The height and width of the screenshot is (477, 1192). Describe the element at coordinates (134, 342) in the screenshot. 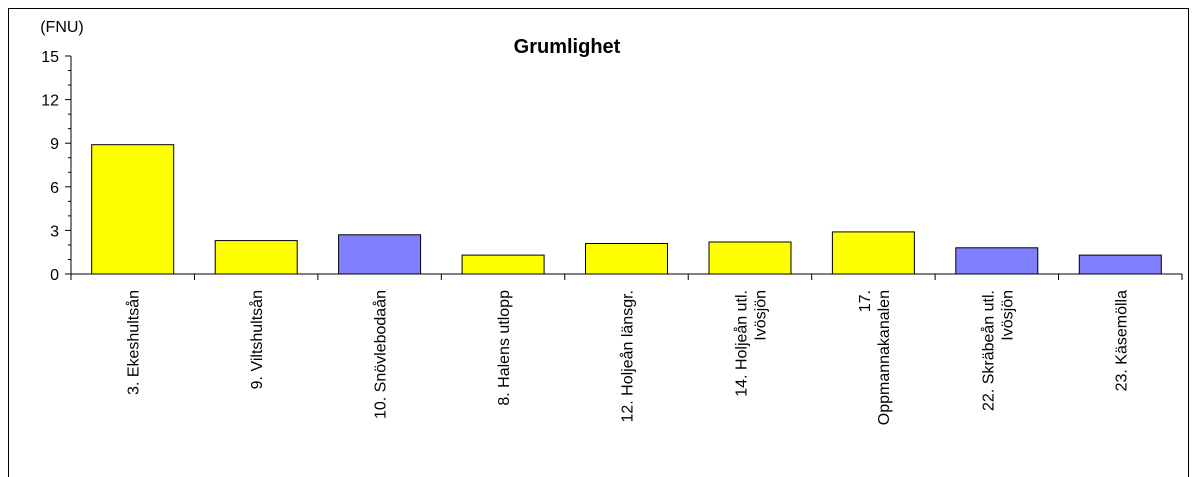

I see `category-label: 3. Ekeshultsån` at that location.